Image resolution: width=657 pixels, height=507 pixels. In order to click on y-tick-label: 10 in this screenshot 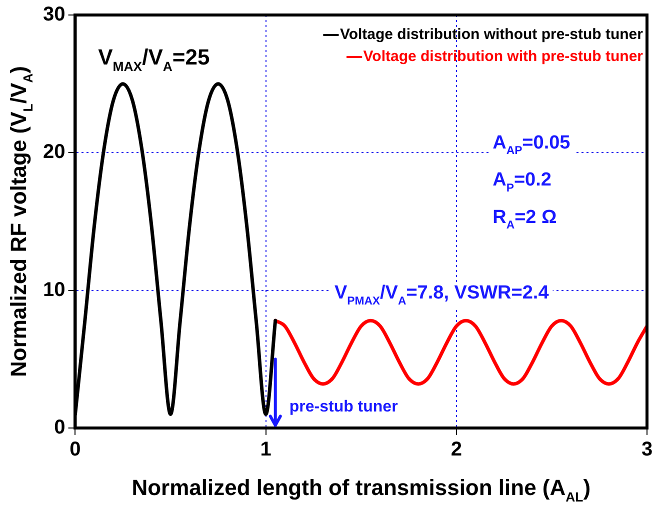, I will do `click(54, 289)`.